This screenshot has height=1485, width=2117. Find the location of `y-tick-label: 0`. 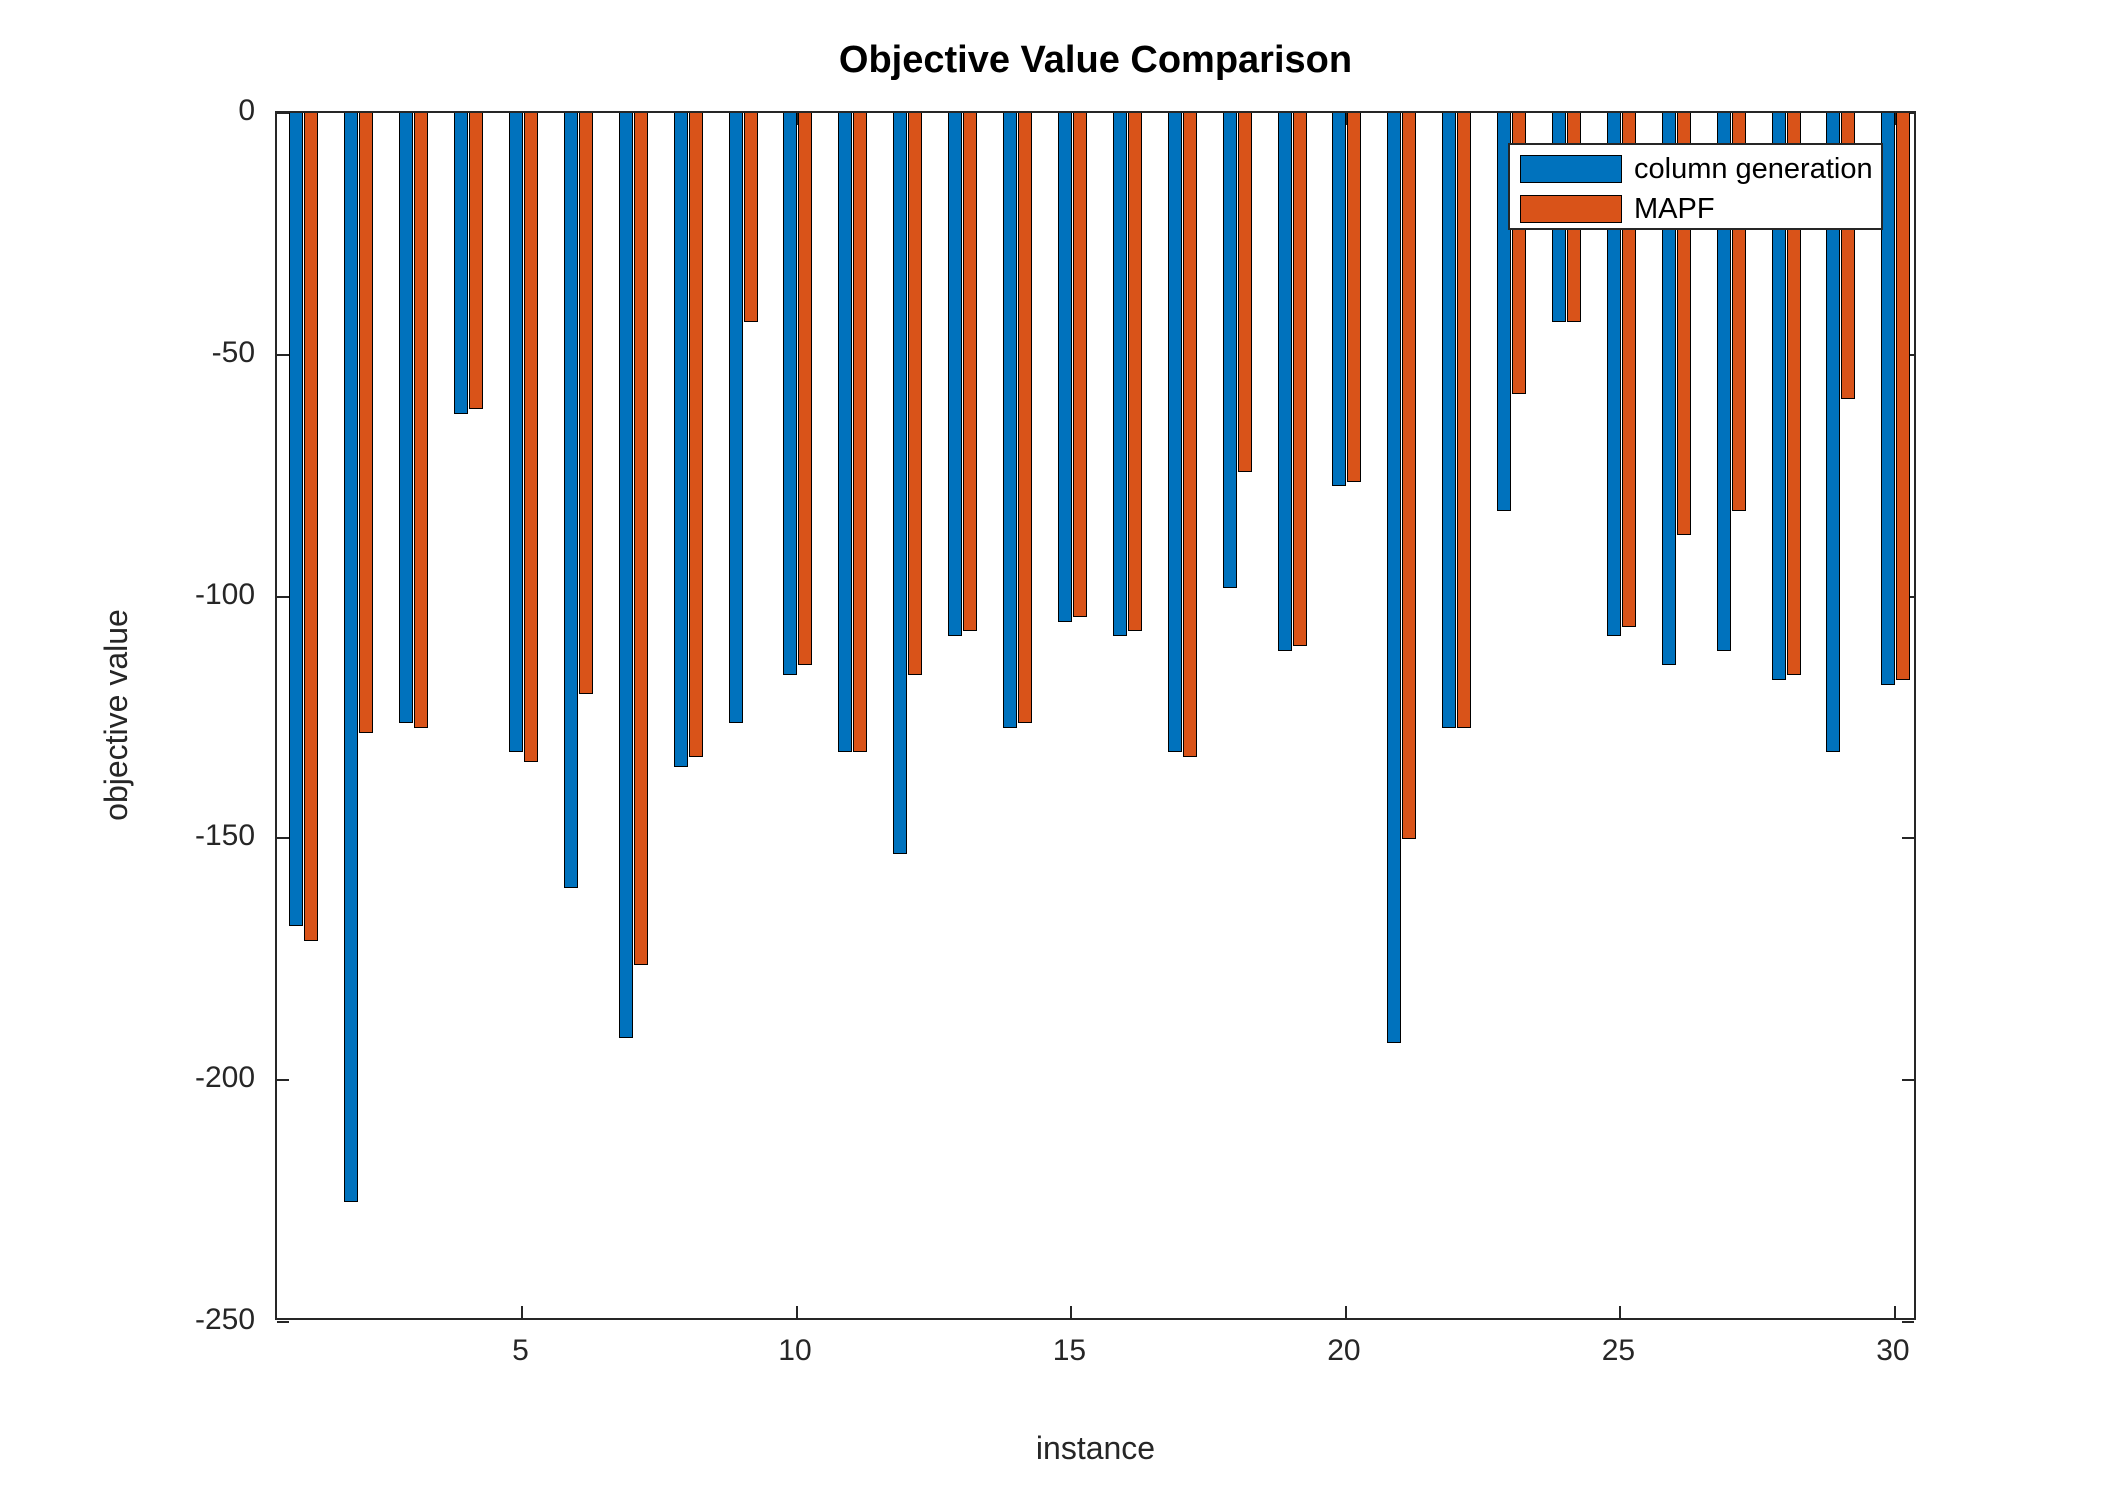

y-tick-label: 0 is located at coordinates (246, 110).